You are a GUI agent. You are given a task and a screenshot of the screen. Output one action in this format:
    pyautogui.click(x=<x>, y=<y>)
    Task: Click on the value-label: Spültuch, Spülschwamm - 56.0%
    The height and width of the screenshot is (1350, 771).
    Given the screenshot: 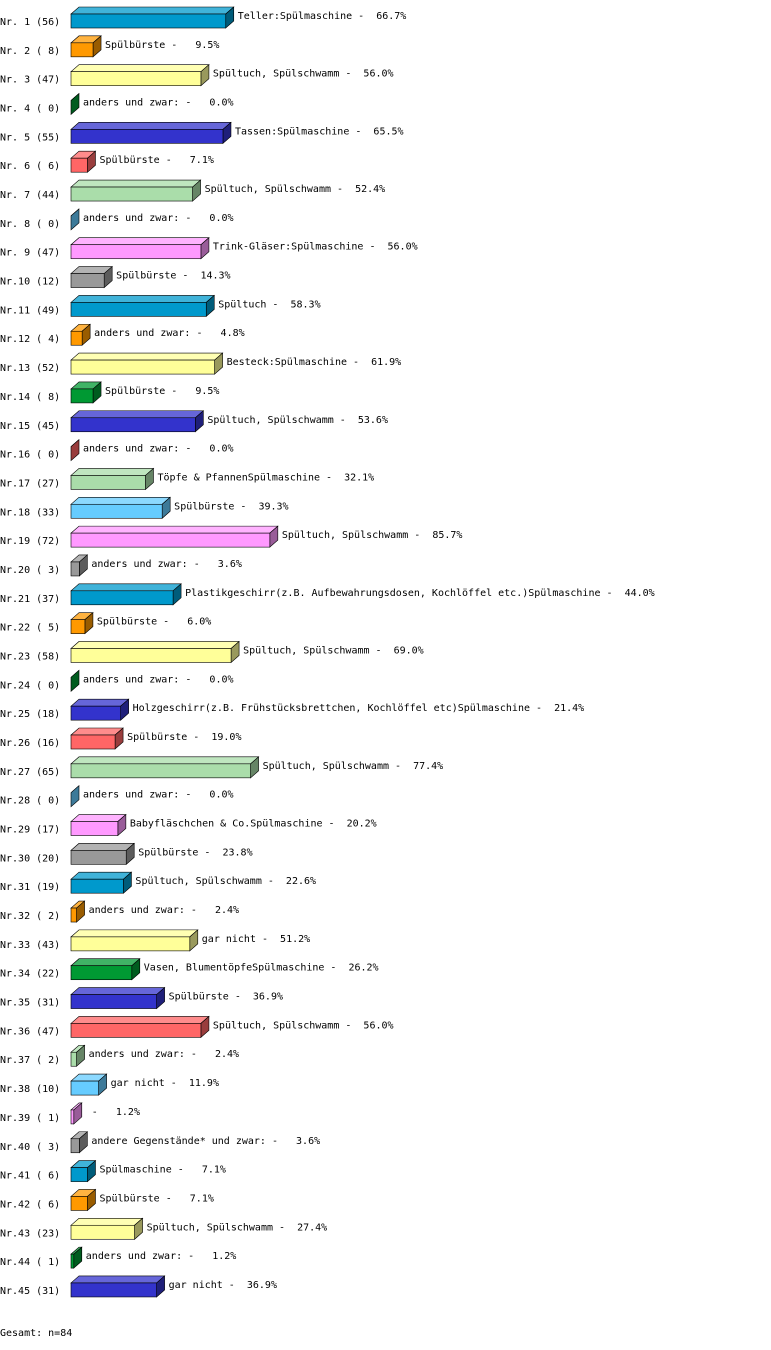 What is the action you would take?
    pyautogui.click(x=303, y=74)
    